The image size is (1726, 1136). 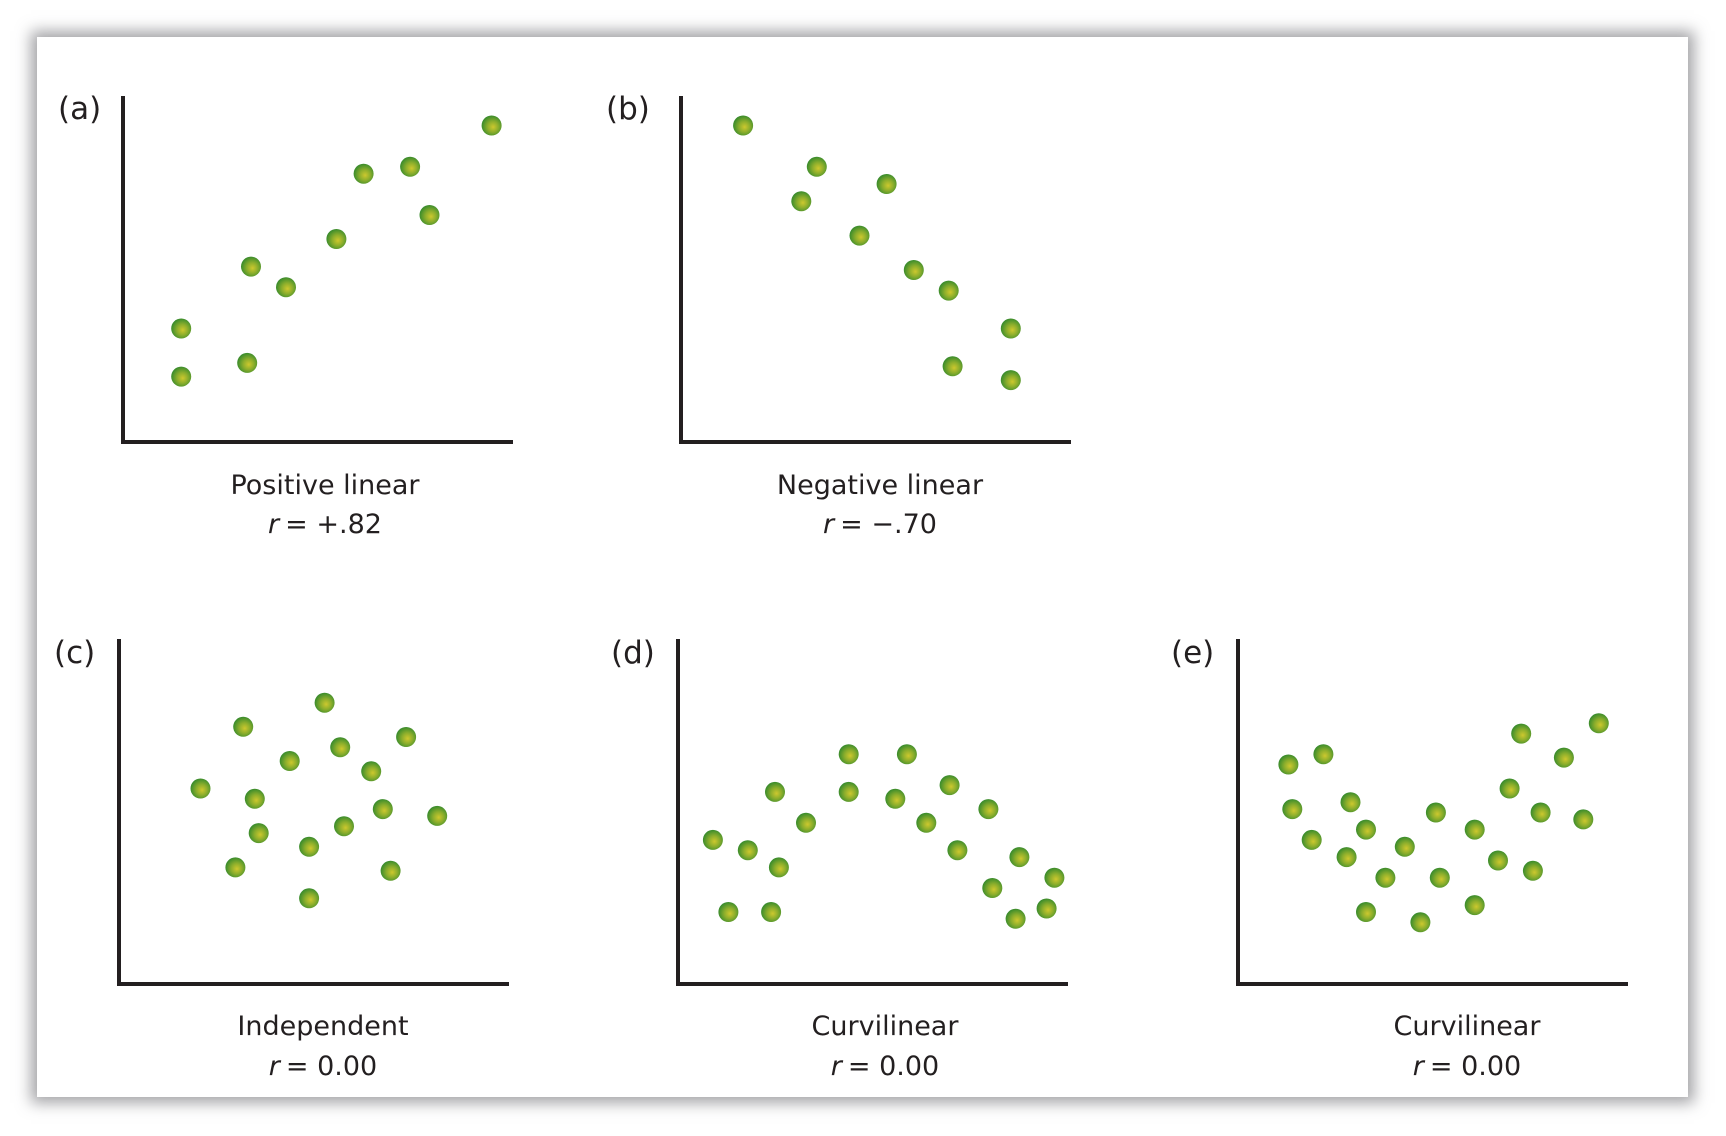 I want to click on panel-d: (d) Curvilinear r = 0.00, so click(x=839, y=858).